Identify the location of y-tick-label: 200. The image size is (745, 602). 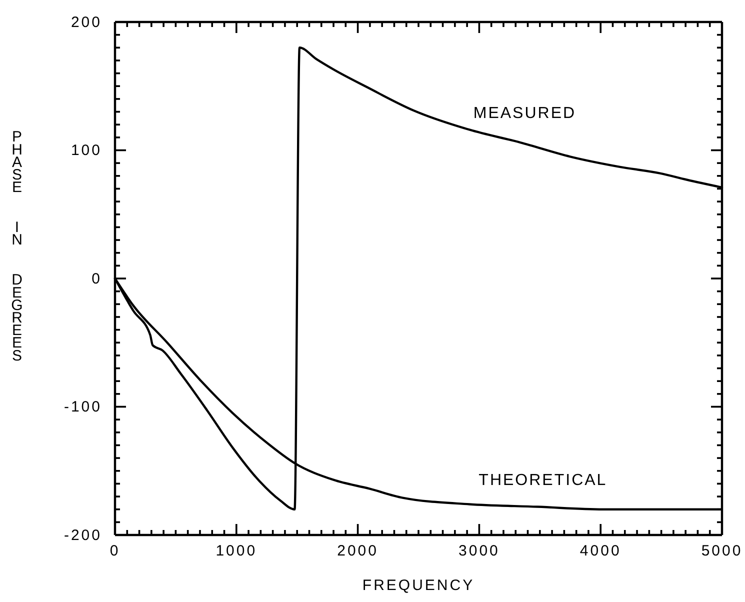
(86, 22).